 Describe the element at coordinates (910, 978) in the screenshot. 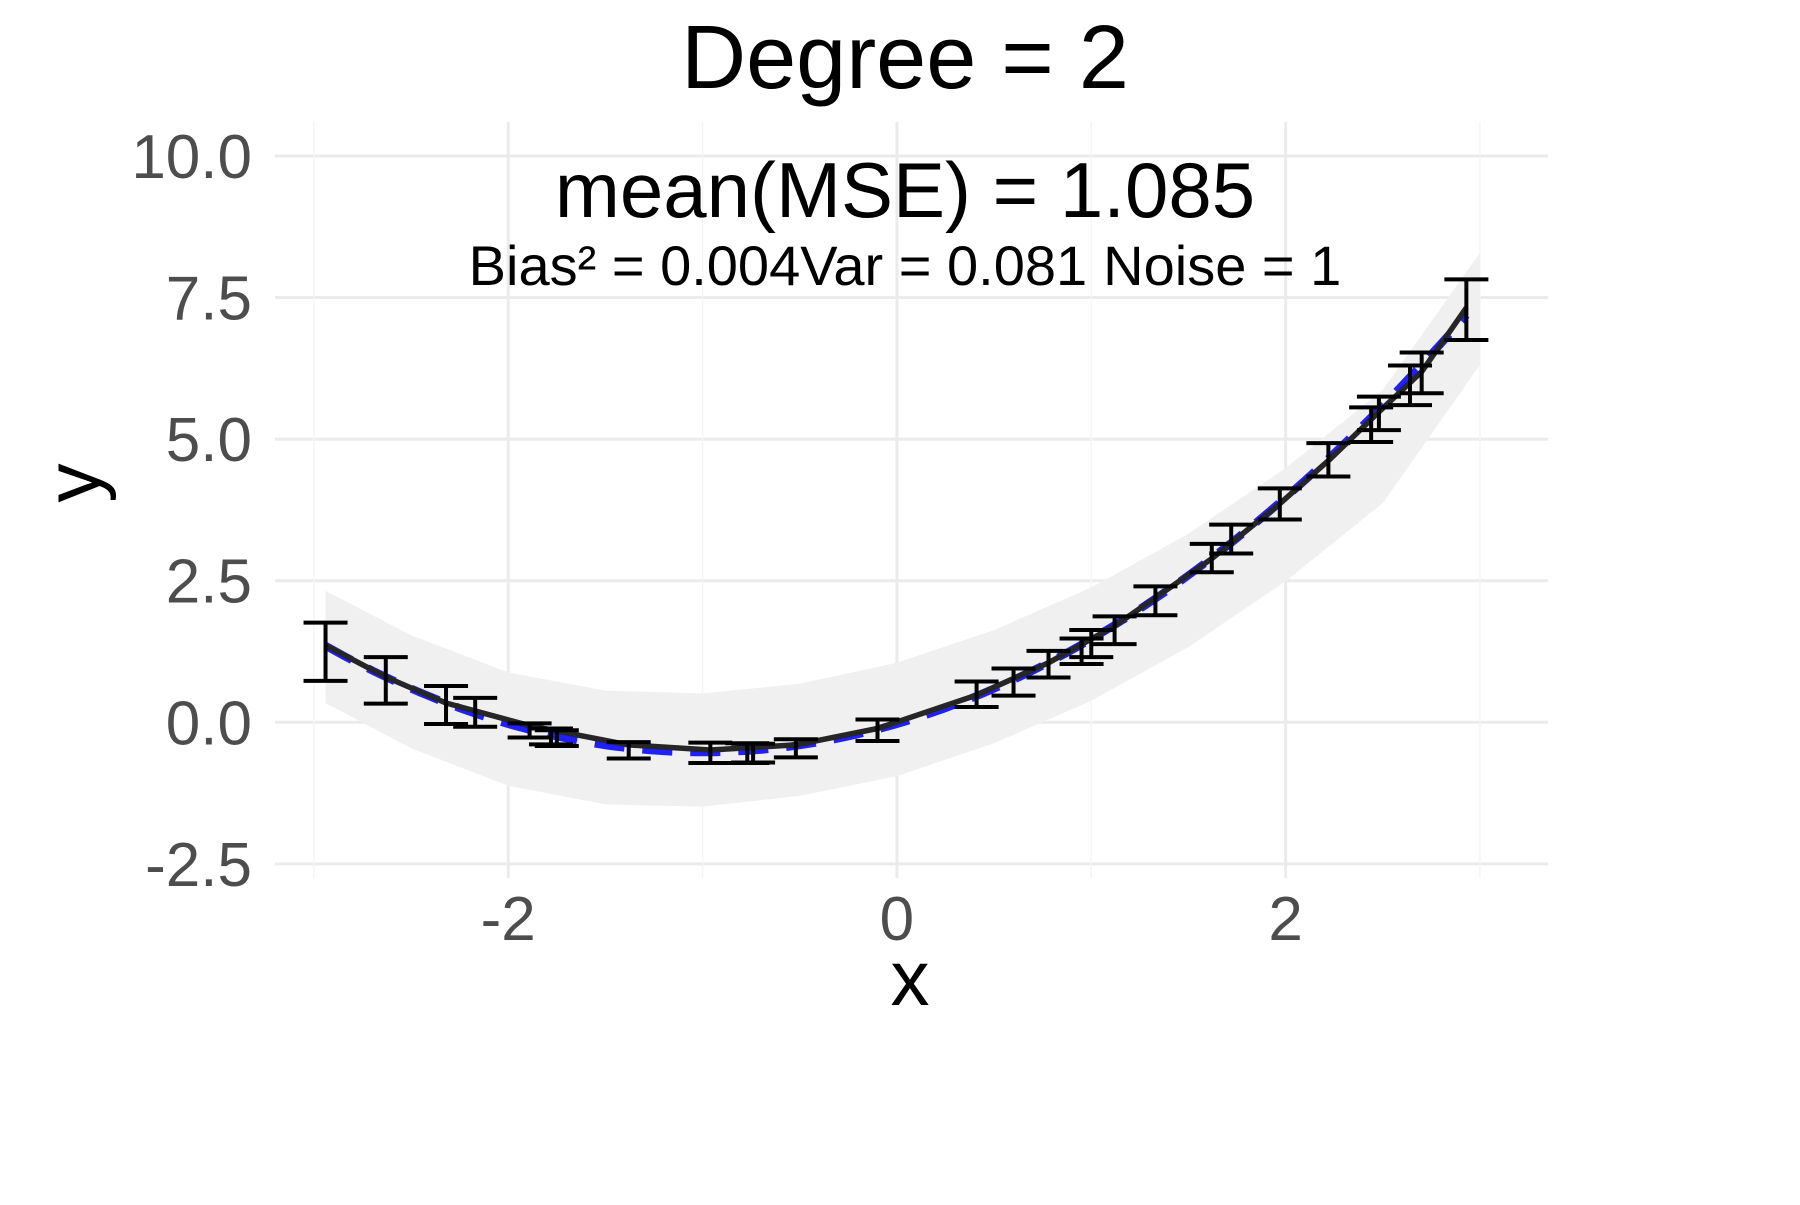

I see `x-axis-title: x` at that location.